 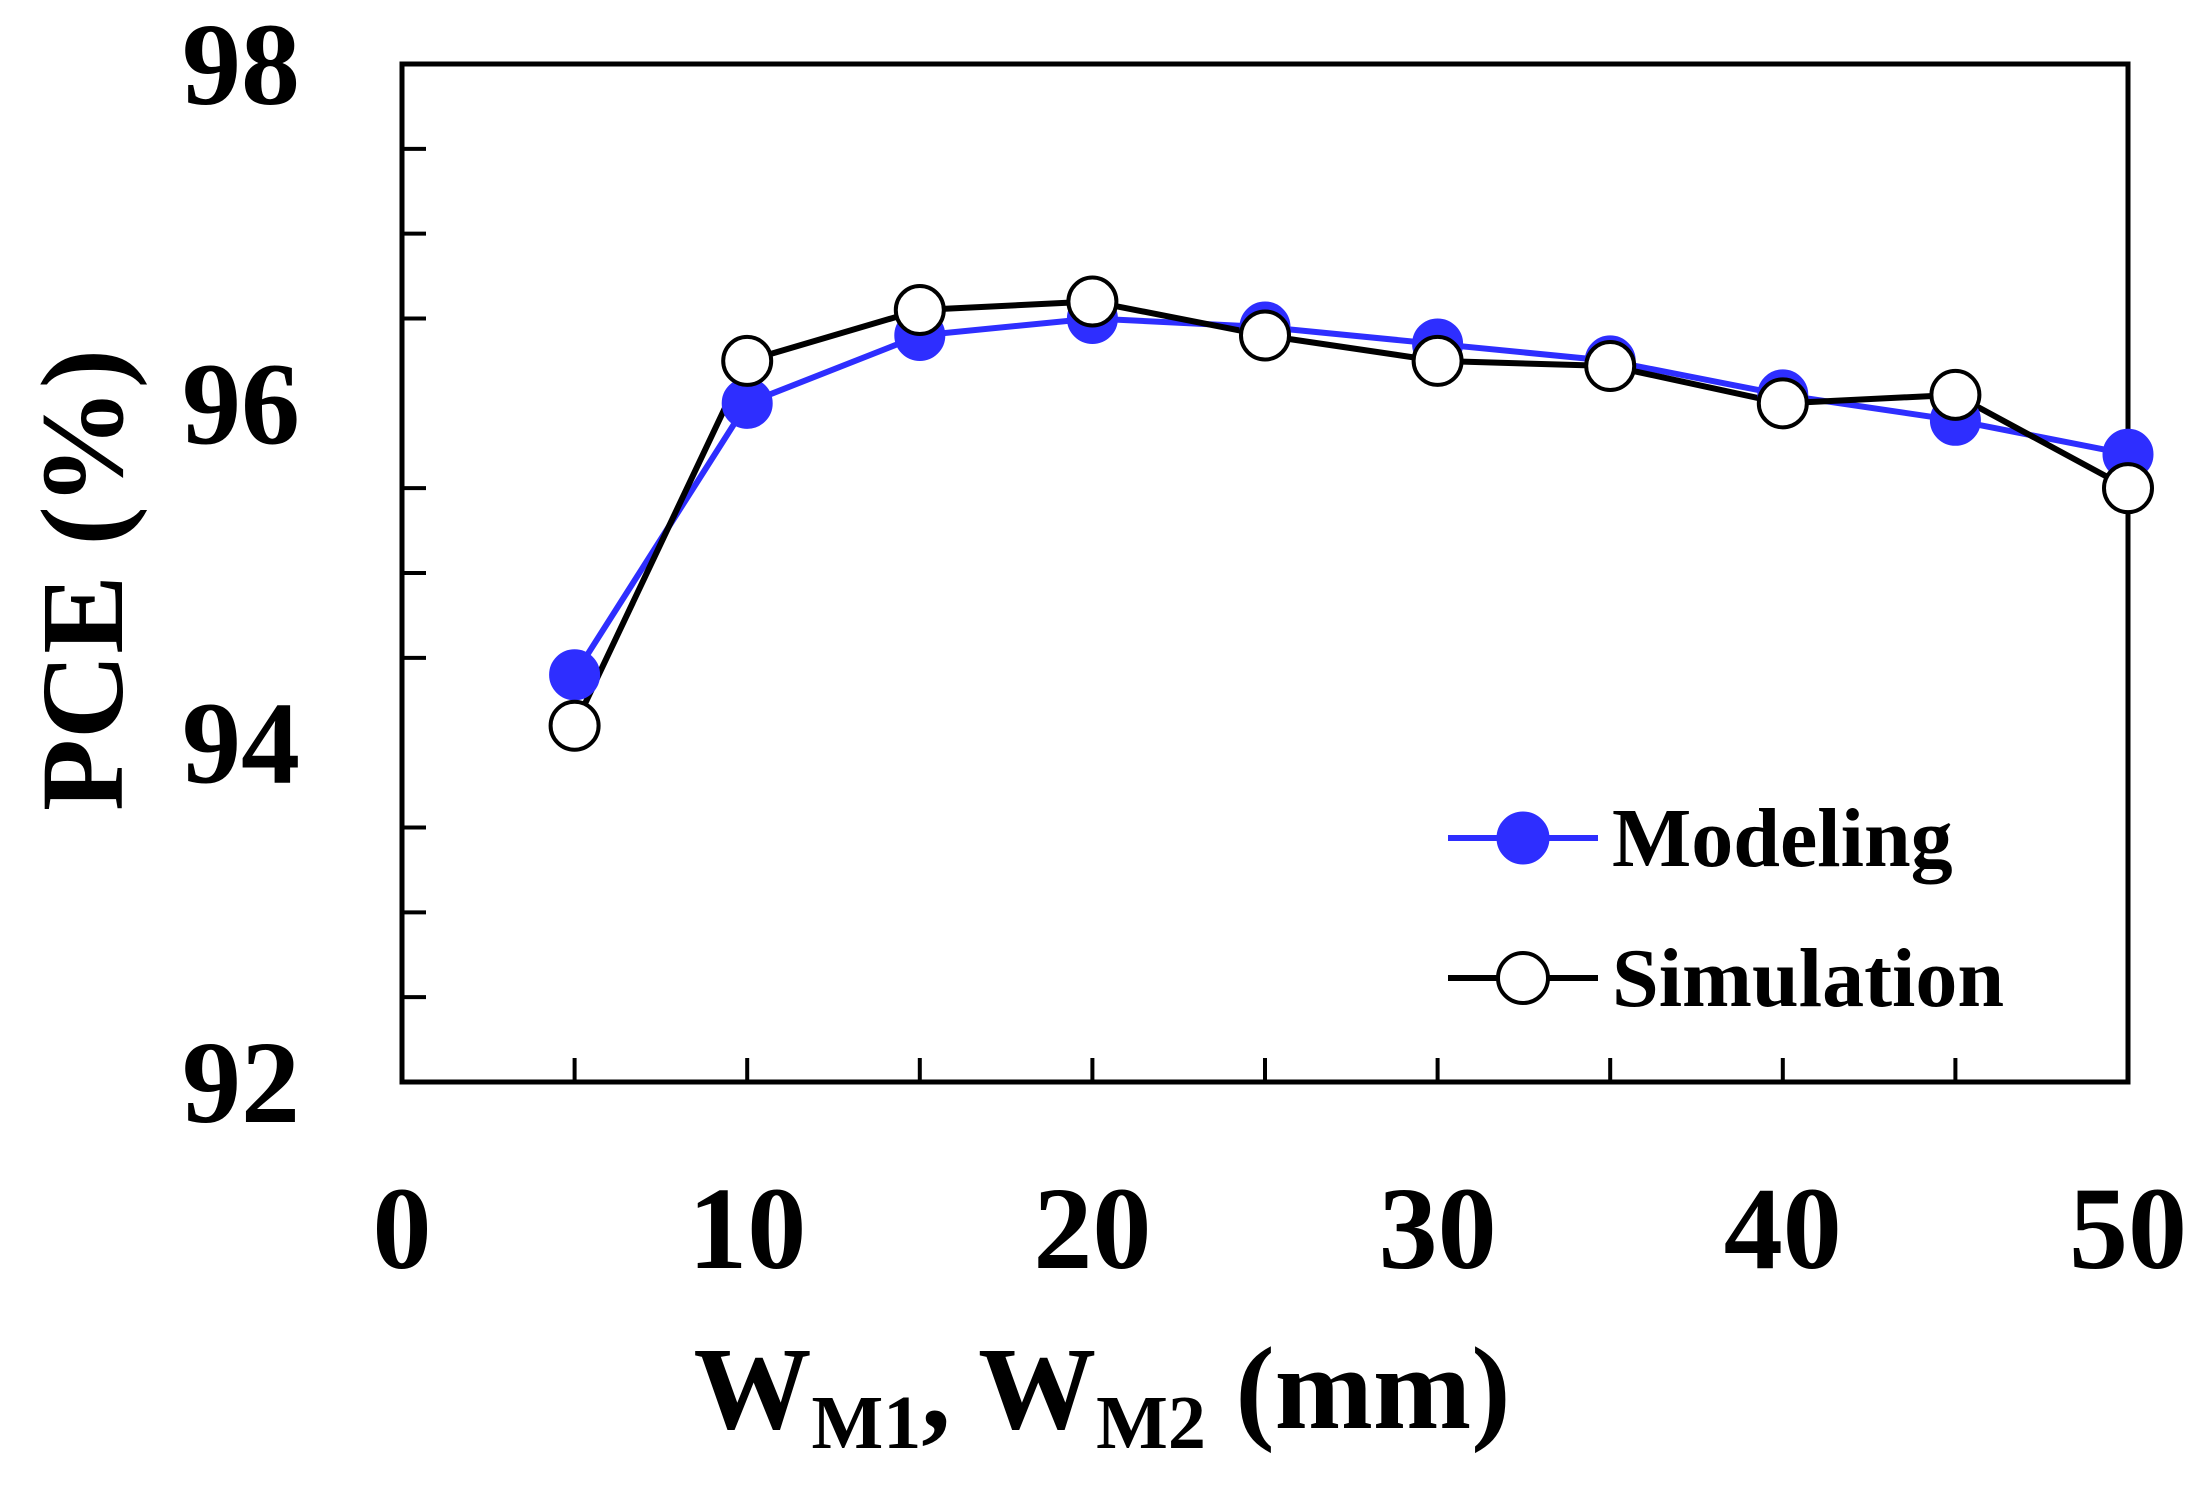 I want to click on x-title-sub1: M1, so click(x=866, y=1423).